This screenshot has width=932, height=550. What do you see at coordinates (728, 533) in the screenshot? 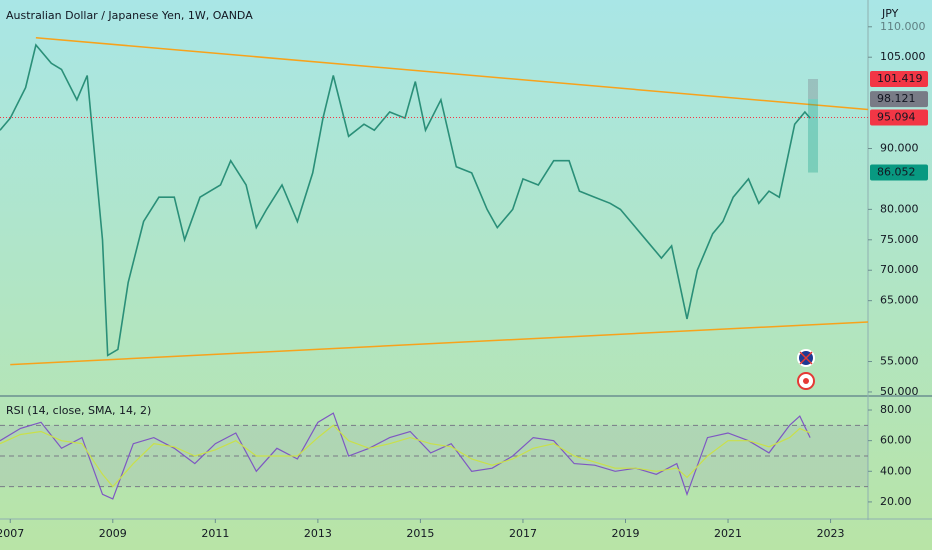
I see `x-tick-label: 2021` at bounding box center [728, 533].